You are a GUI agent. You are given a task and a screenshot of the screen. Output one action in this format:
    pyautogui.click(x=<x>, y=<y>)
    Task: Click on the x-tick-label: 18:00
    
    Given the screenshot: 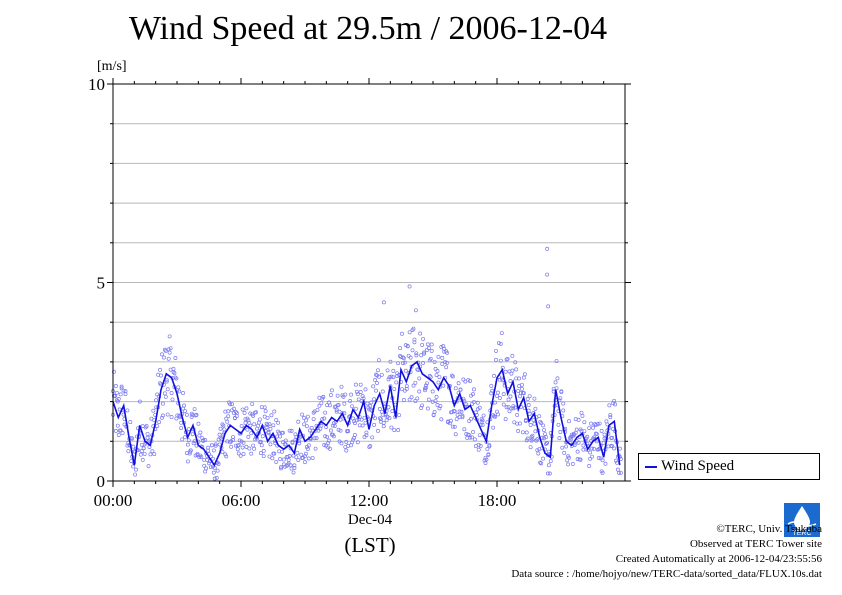 What is the action you would take?
    pyautogui.click(x=497, y=500)
    